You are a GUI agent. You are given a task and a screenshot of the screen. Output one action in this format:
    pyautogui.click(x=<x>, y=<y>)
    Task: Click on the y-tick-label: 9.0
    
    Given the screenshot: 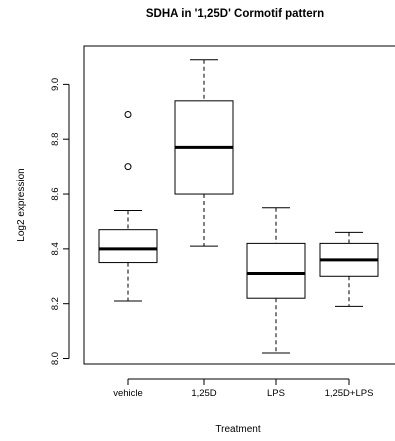 What is the action you would take?
    pyautogui.click(x=55, y=84)
    